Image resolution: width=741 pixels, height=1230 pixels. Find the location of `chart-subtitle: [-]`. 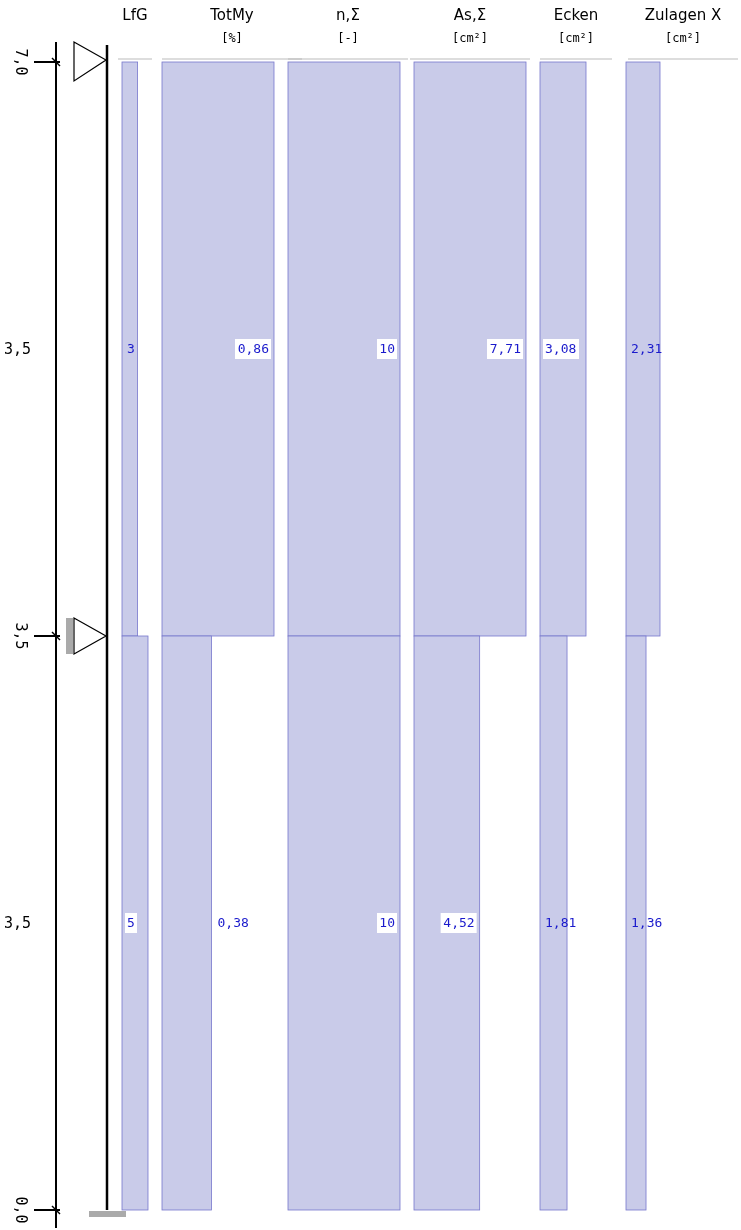

chart-subtitle: [-] is located at coordinates (348, 38).